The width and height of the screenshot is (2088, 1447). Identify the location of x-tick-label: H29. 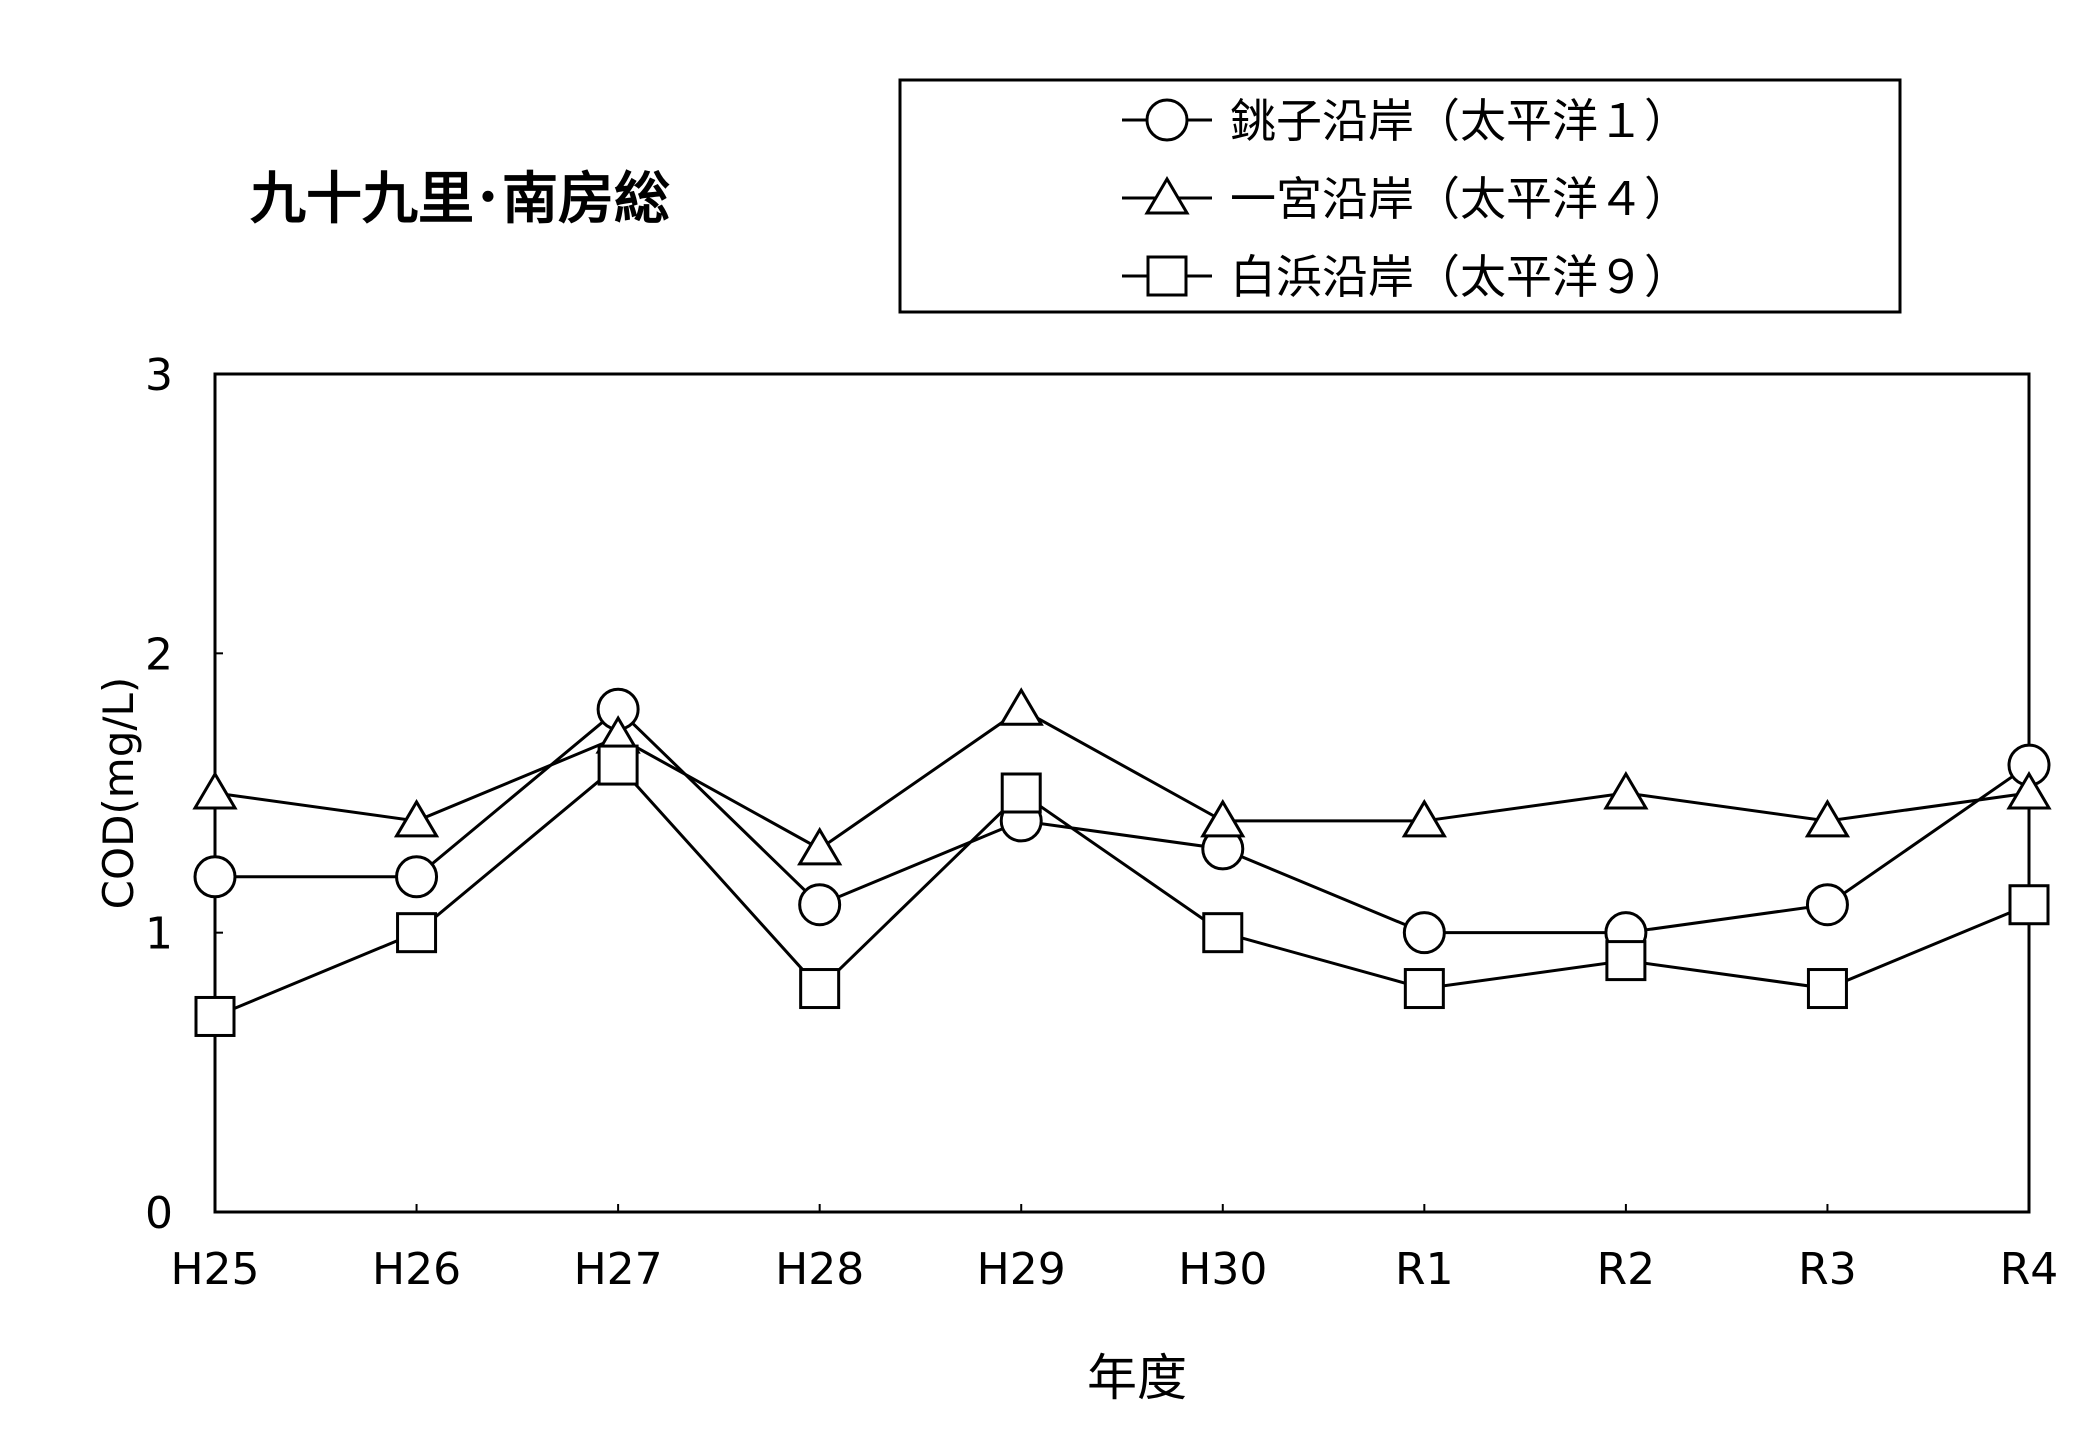
(1021, 1269).